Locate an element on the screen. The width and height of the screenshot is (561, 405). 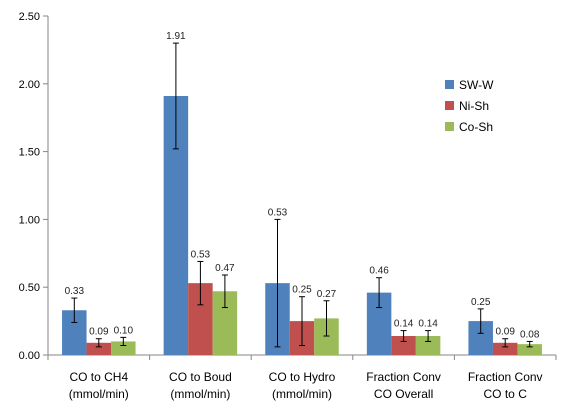
y-tick-label: 1.50 is located at coordinates (29, 153).